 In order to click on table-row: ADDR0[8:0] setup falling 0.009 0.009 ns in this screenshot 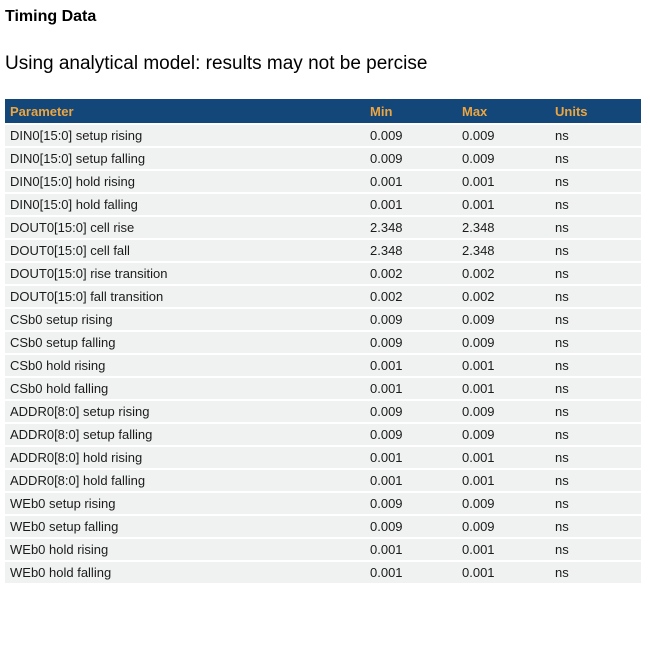, I will do `click(323, 435)`.